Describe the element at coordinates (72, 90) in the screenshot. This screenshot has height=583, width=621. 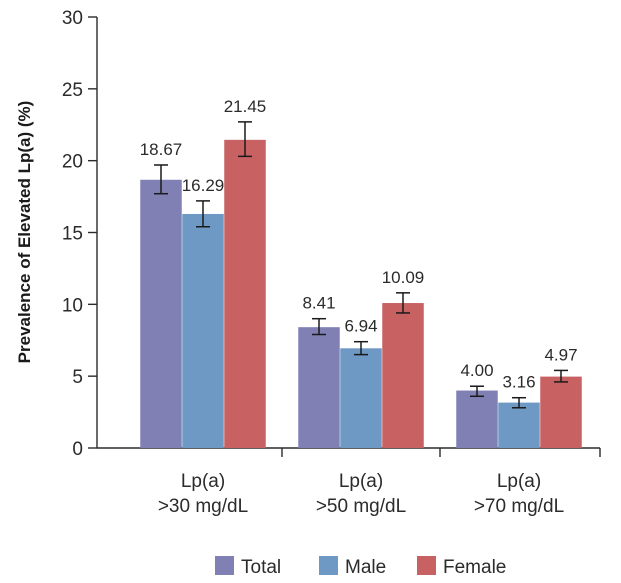
I see `y-tick-label: 25` at that location.